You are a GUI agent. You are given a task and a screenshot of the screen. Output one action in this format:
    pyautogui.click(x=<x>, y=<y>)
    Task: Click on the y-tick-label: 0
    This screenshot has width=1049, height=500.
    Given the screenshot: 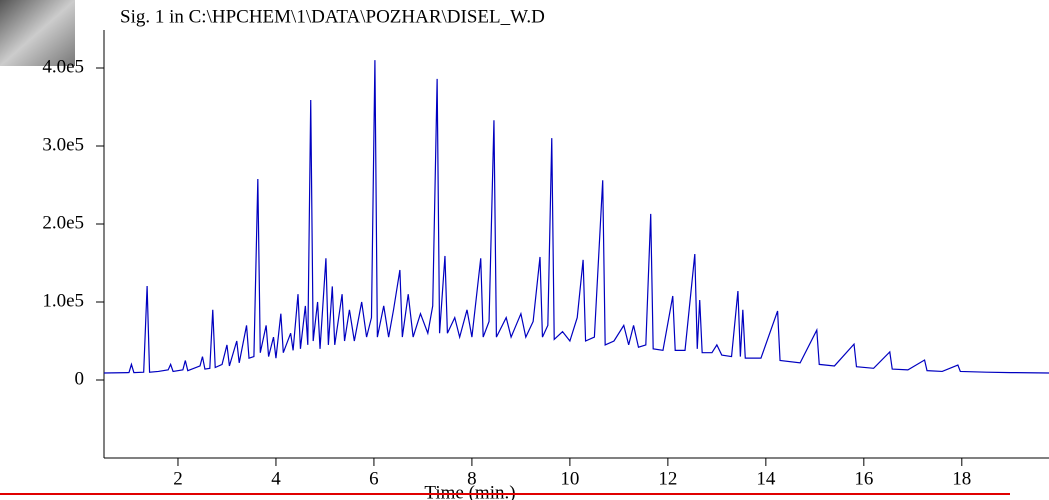 What is the action you would take?
    pyautogui.click(x=80, y=378)
    